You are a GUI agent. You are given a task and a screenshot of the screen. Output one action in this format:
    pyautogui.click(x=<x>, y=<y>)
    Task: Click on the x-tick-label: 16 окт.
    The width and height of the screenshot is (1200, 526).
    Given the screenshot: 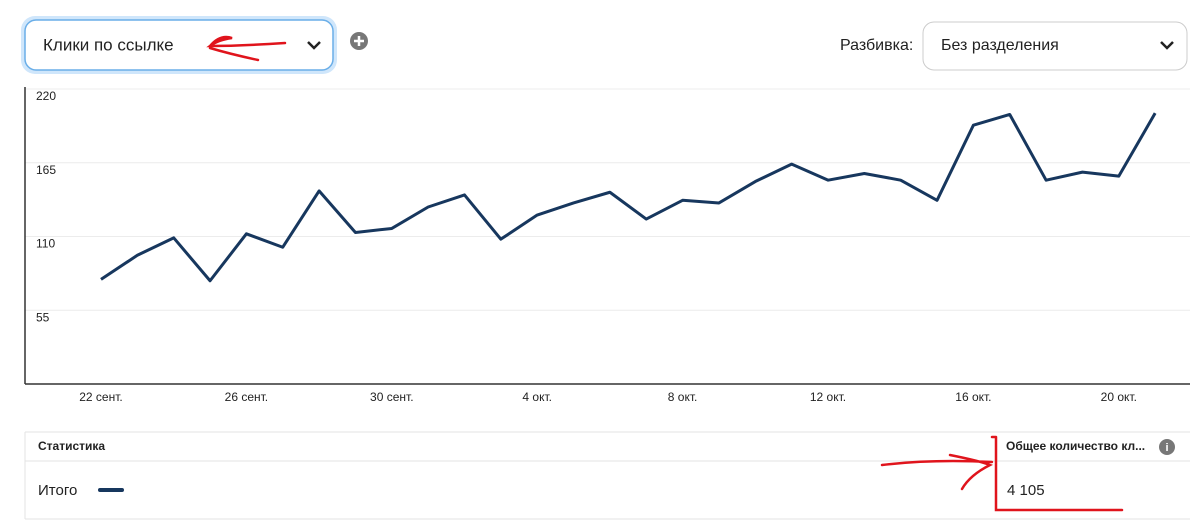 What is the action you would take?
    pyautogui.click(x=973, y=397)
    